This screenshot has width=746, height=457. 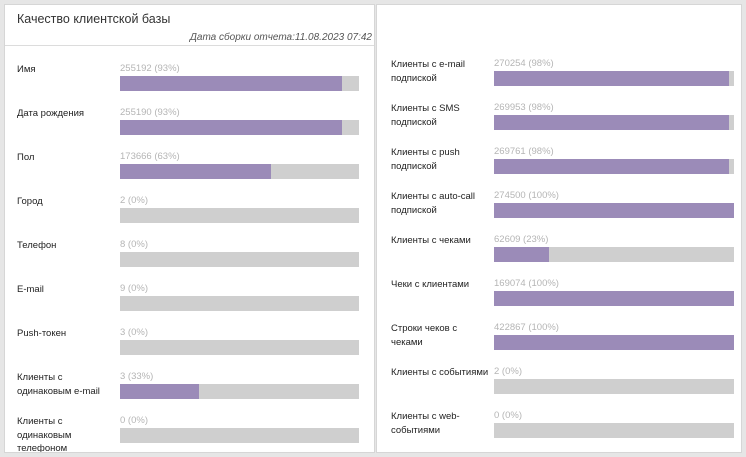 I want to click on metric-value: 255192 (93%), so click(x=150, y=68).